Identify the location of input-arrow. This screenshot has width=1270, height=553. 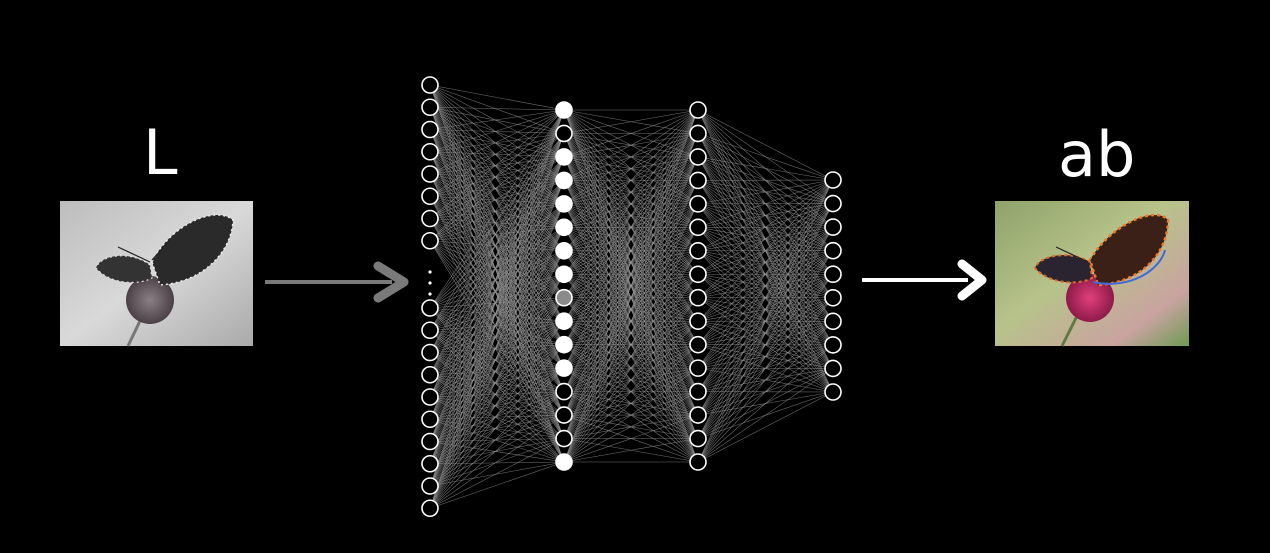
(337, 282).